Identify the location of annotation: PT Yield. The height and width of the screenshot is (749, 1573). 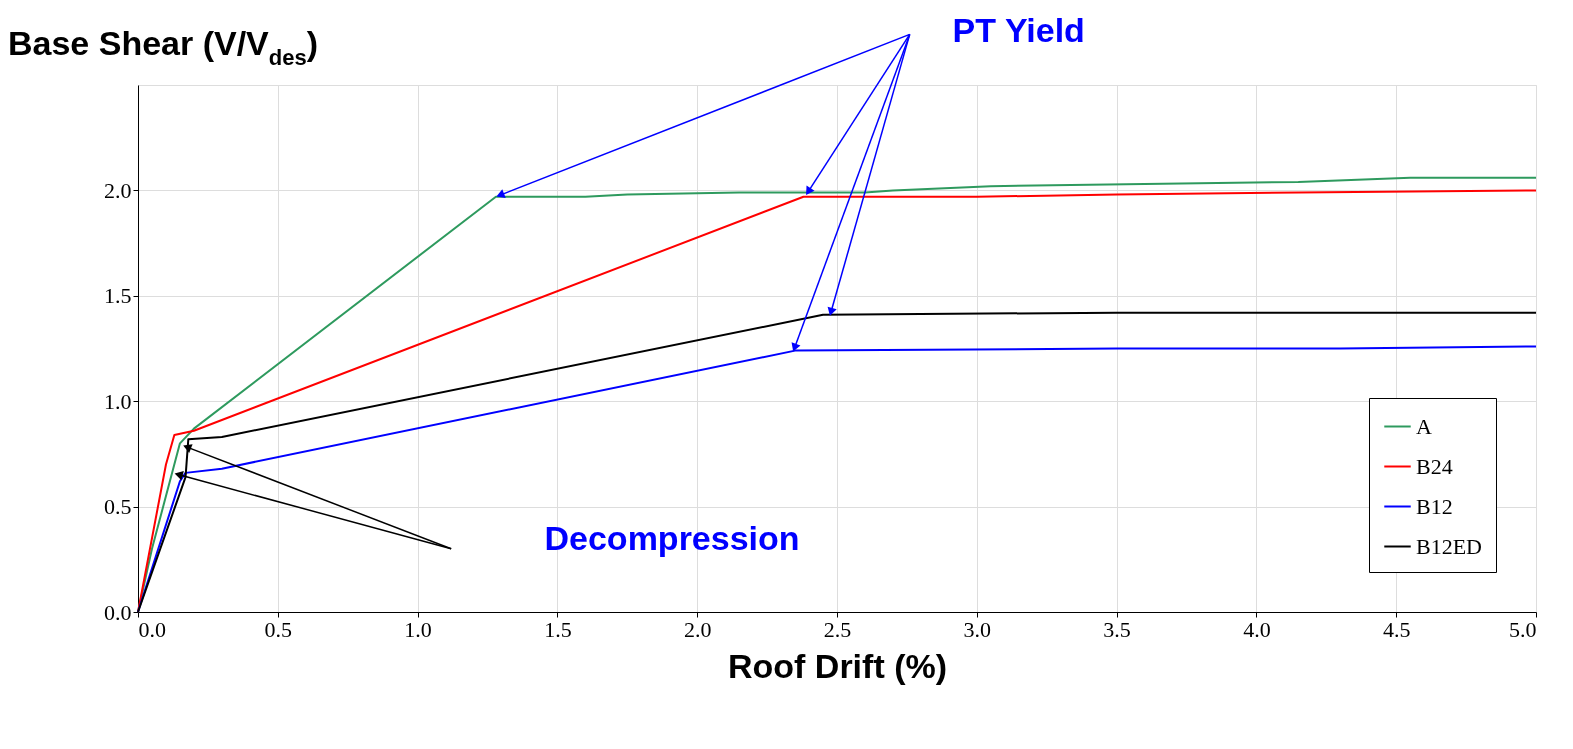
(1018, 30).